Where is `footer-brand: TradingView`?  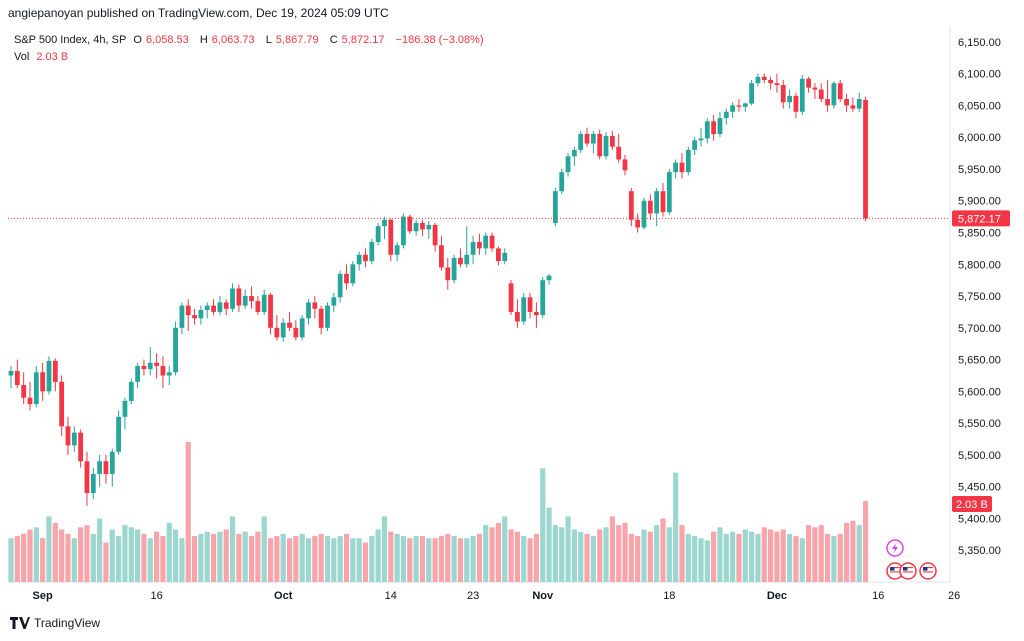 footer-brand: TradingView is located at coordinates (55, 623).